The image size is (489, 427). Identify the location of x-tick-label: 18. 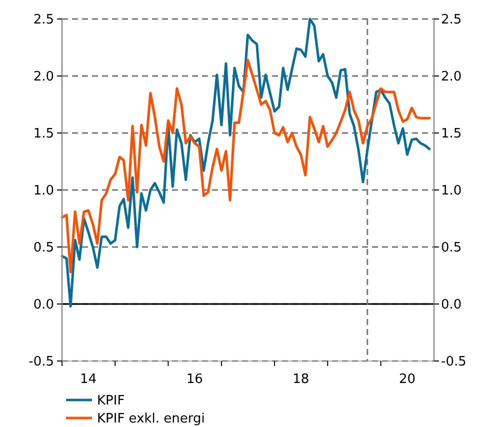
(301, 379).